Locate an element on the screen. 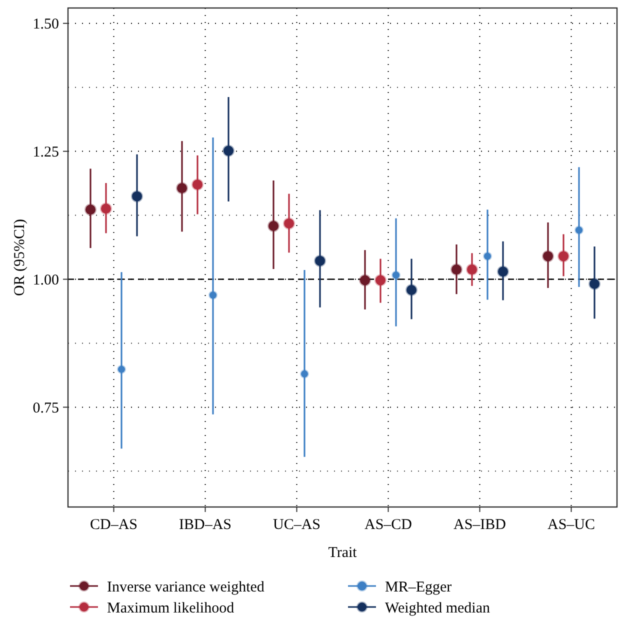  y-tick-label: 1.00 is located at coordinates (45, 280).